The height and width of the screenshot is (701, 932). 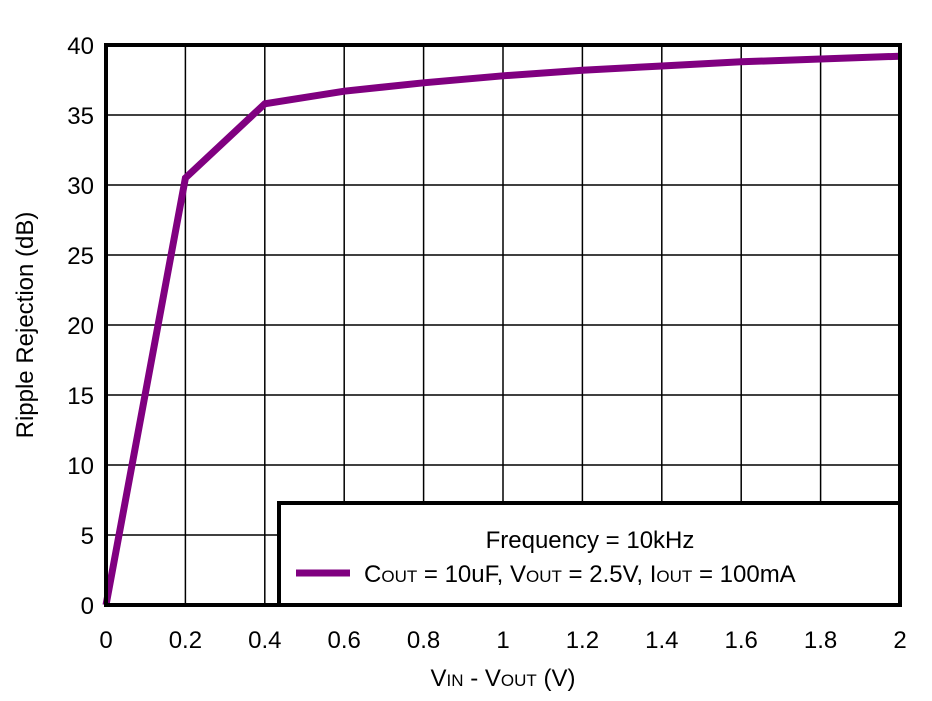 What do you see at coordinates (87, 536) in the screenshot?
I see `y-tick-label: 5` at bounding box center [87, 536].